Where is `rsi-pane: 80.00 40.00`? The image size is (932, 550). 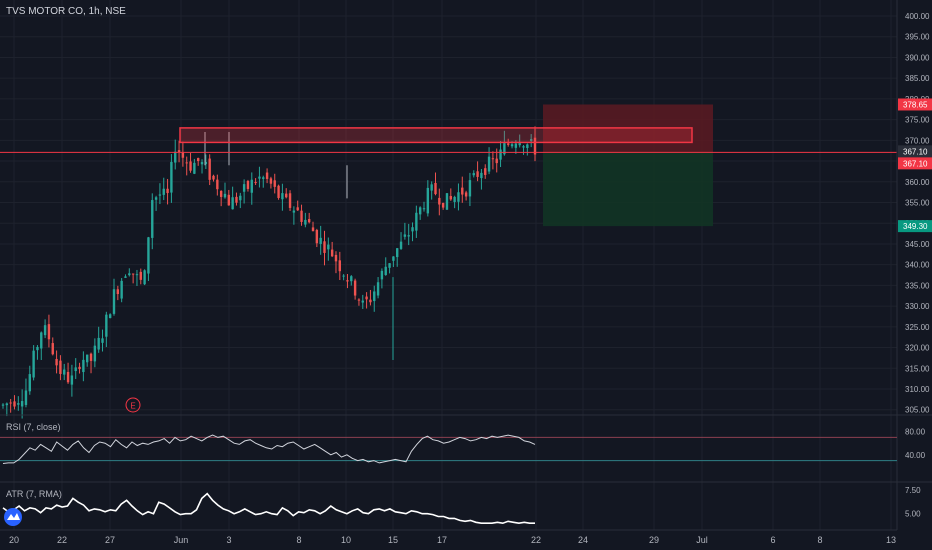 rsi-pane: 80.00 40.00 is located at coordinates (463, 446).